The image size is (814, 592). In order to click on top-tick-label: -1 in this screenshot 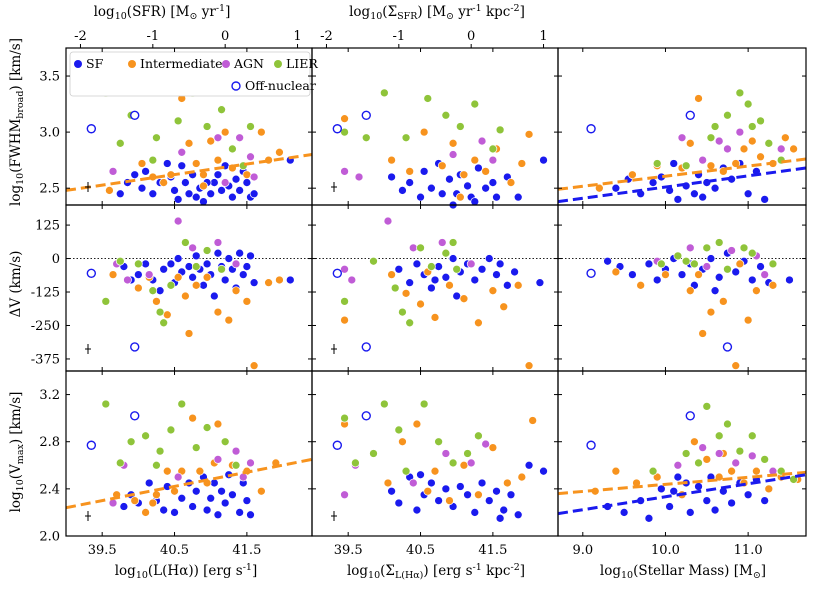, I will do `click(398, 36)`.